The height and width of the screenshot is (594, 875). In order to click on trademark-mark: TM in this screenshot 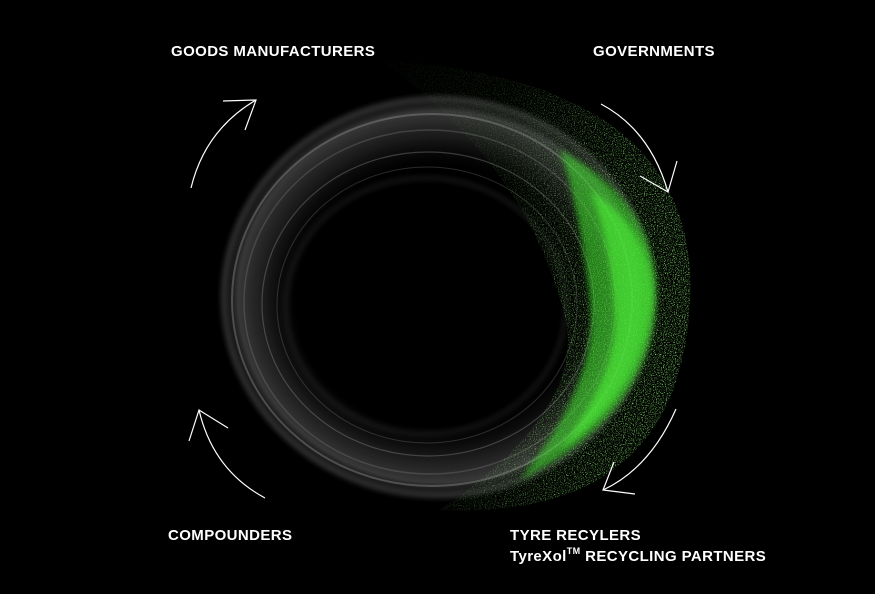, I will do `click(573, 551)`.